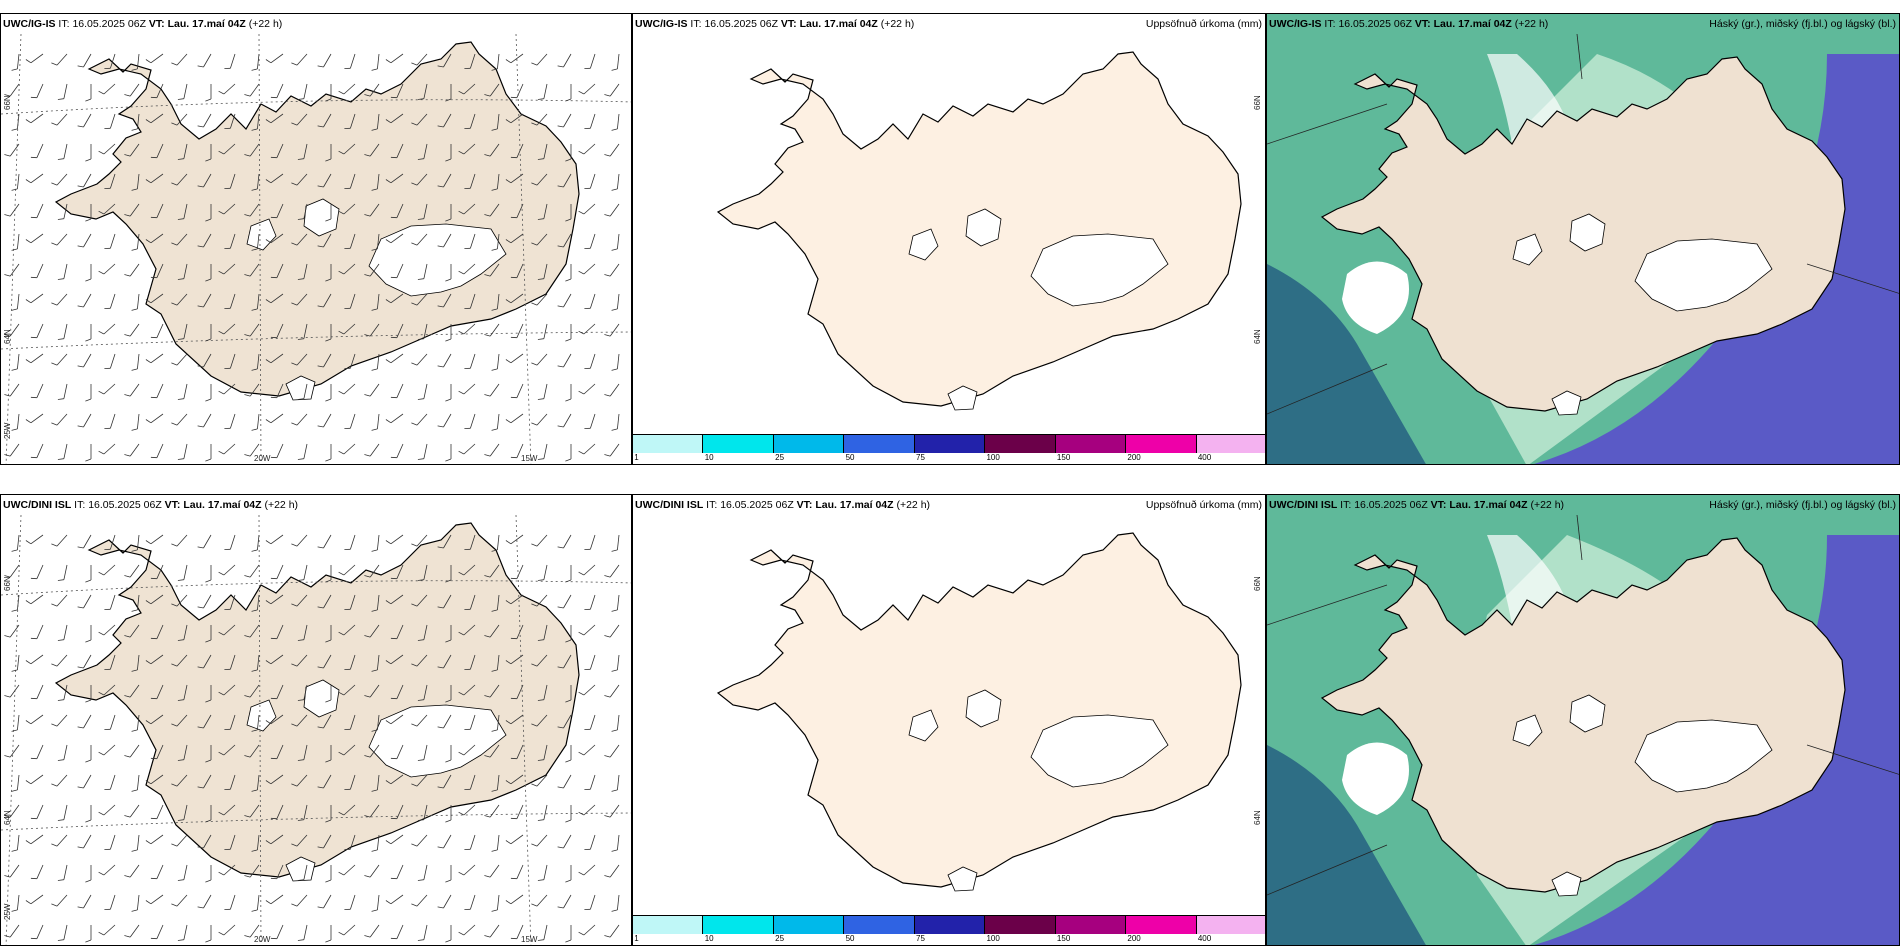 Image resolution: width=1900 pixels, height=950 pixels. Describe the element at coordinates (312, 257) in the screenshot. I see `wind-barbs` at that location.